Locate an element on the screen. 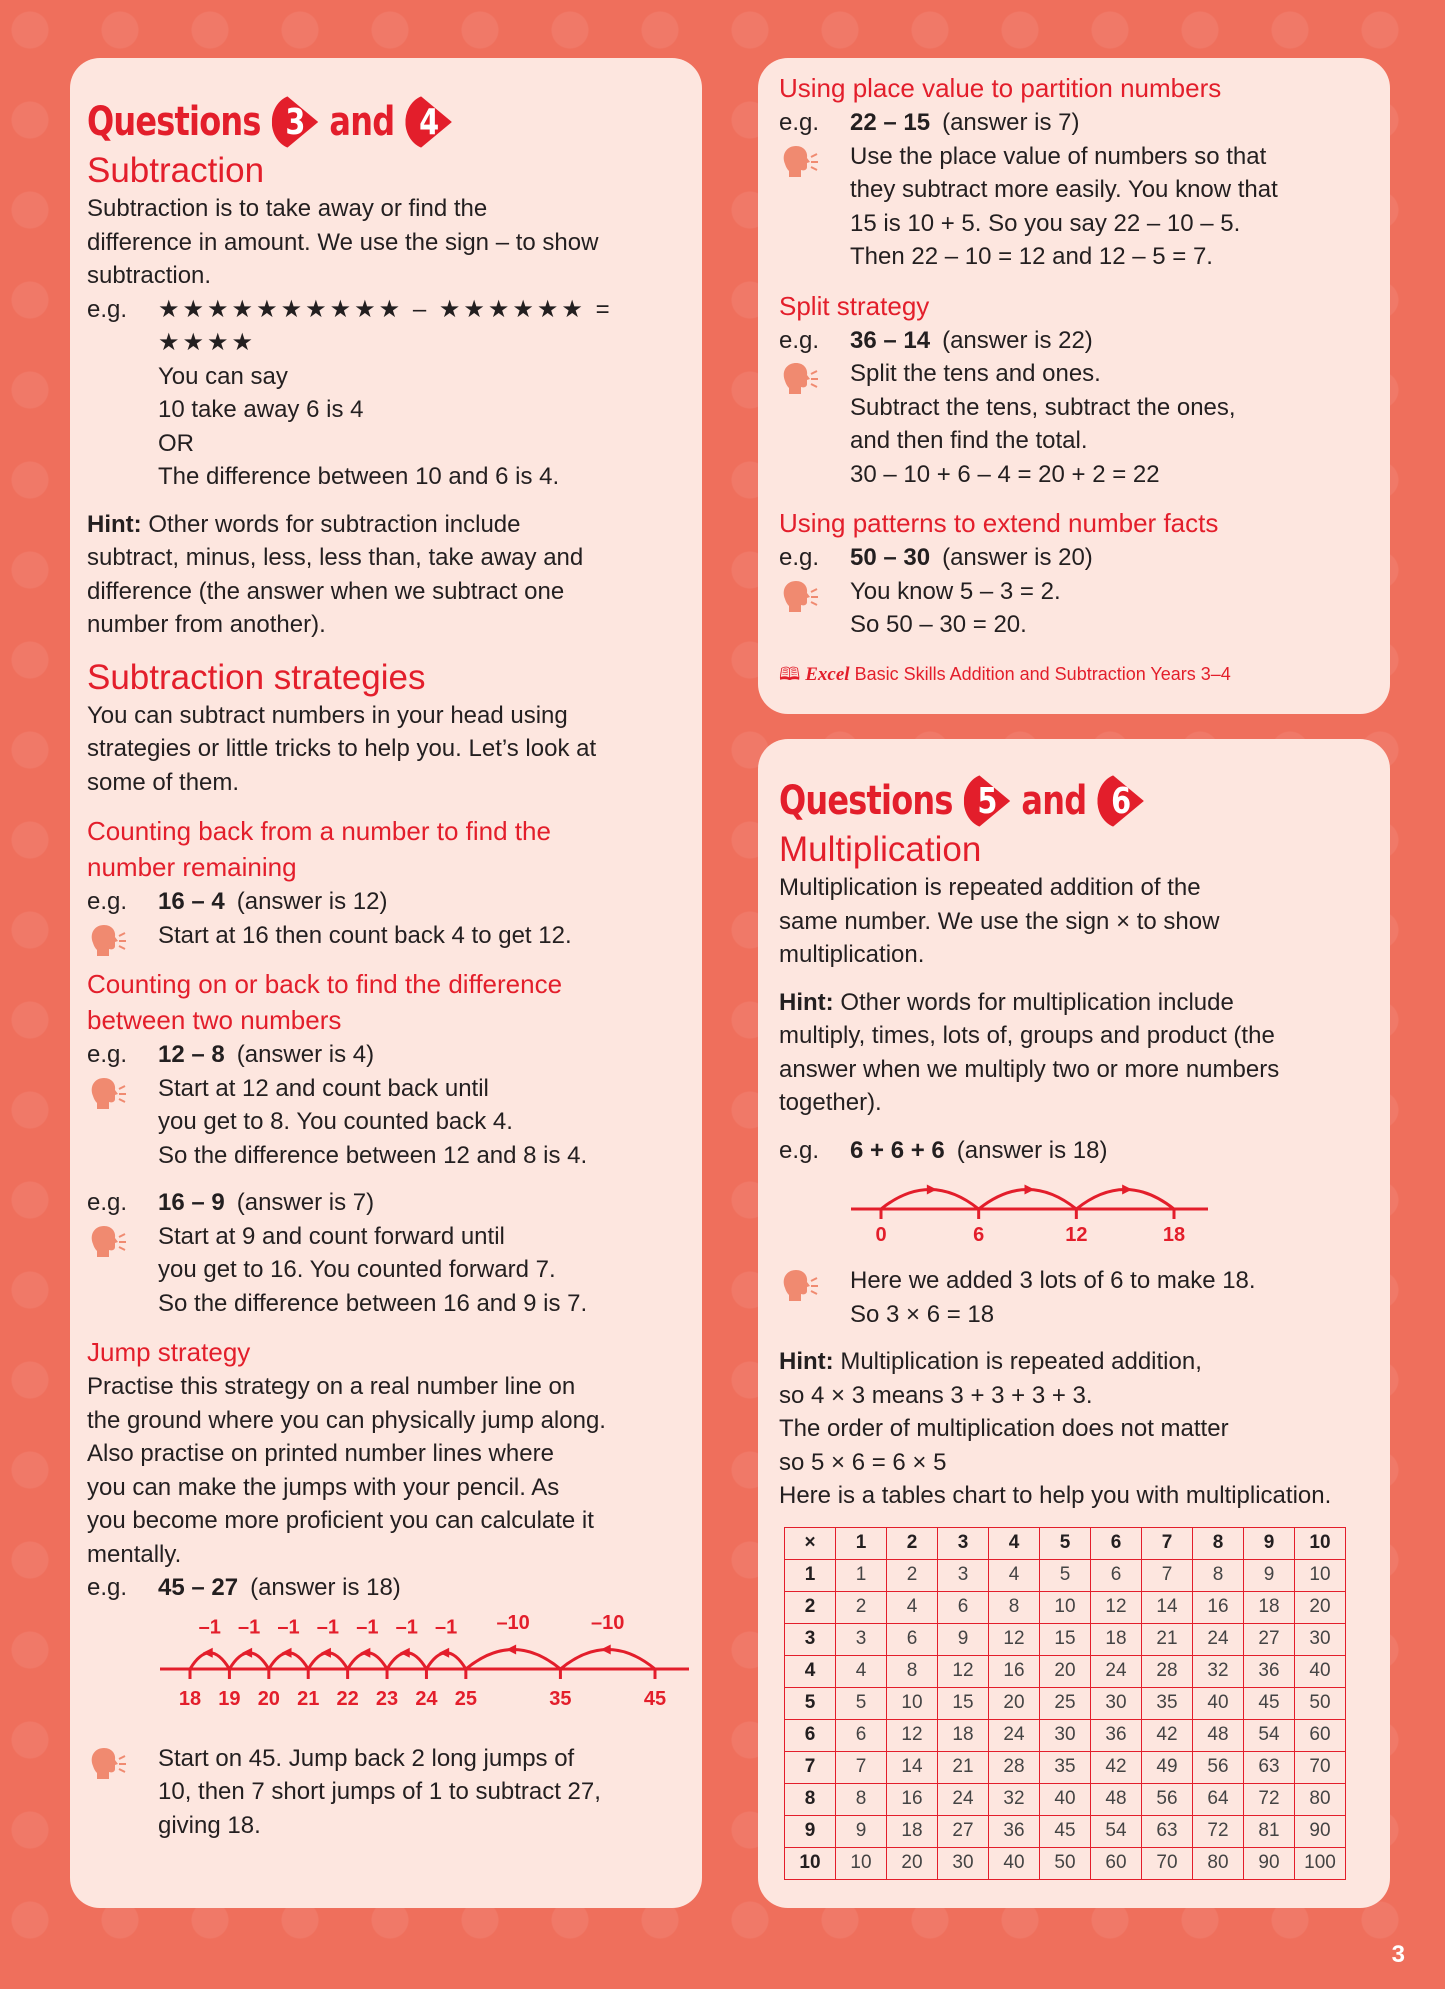  table-cell: 18 is located at coordinates (963, 1735).